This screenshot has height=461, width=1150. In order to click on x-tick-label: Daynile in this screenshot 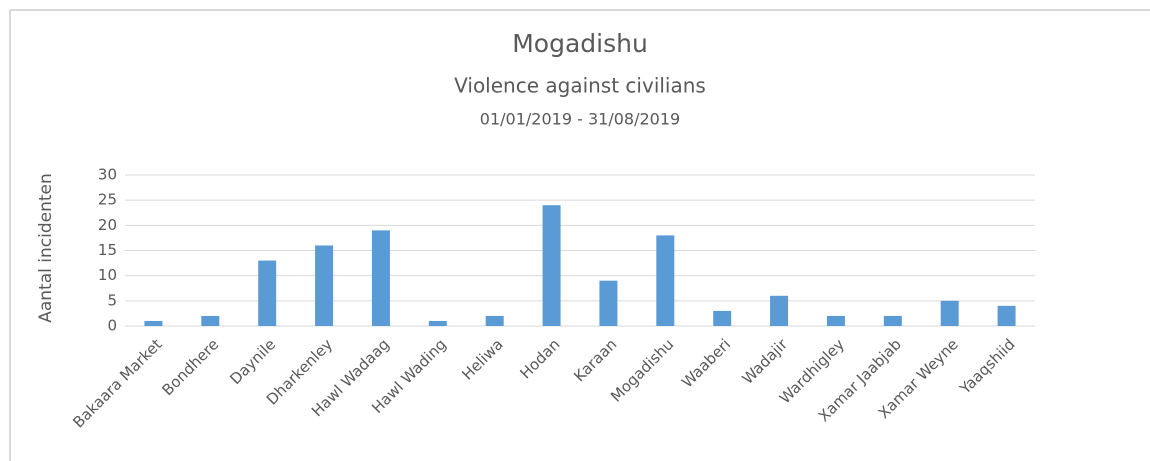, I will do `click(252, 361)`.